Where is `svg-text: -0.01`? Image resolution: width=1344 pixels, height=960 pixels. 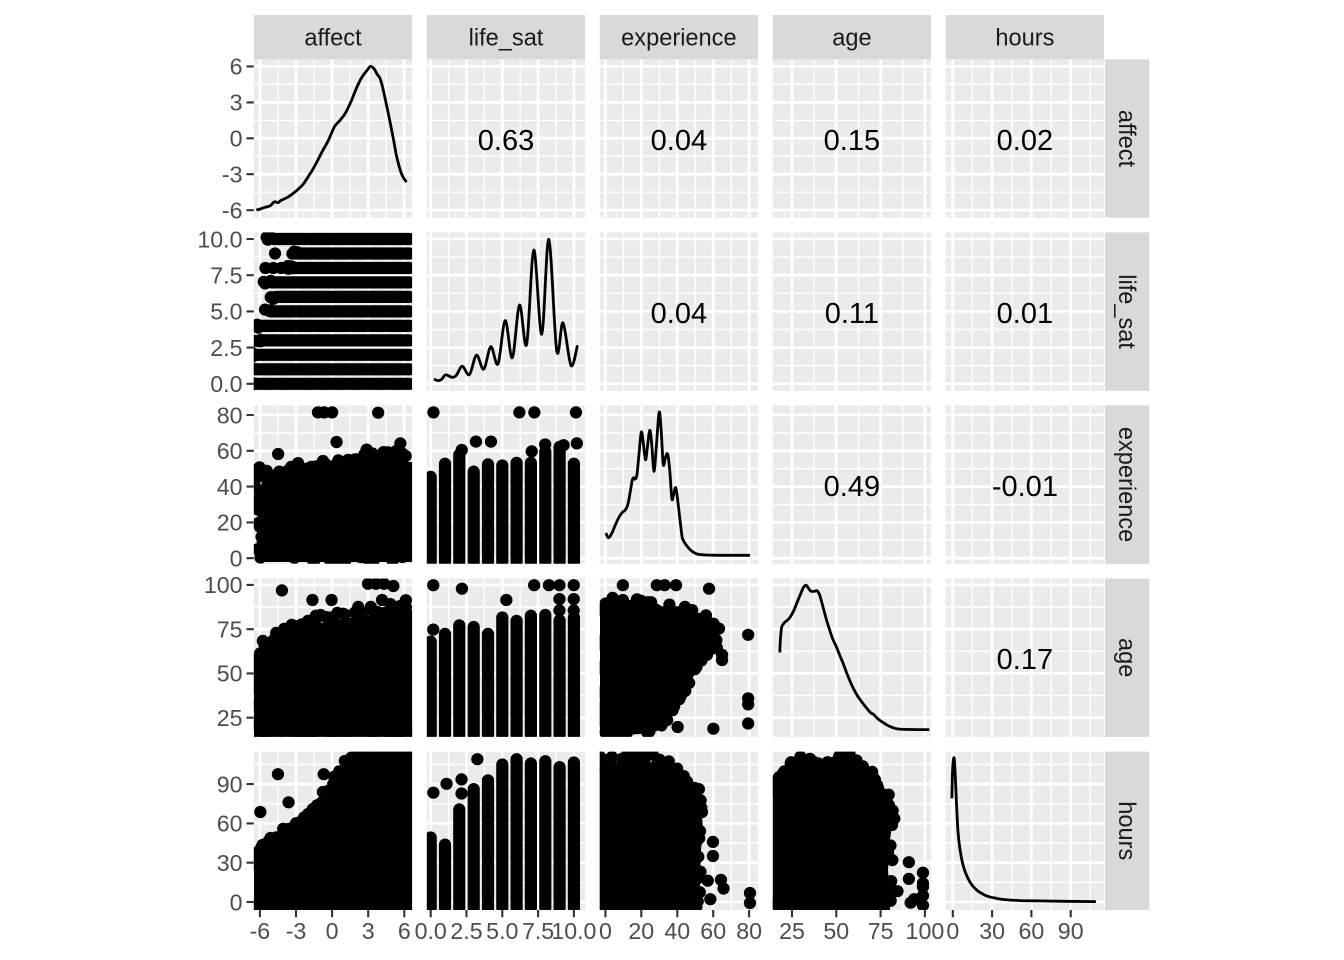
svg-text: -0.01 is located at coordinates (1025, 487).